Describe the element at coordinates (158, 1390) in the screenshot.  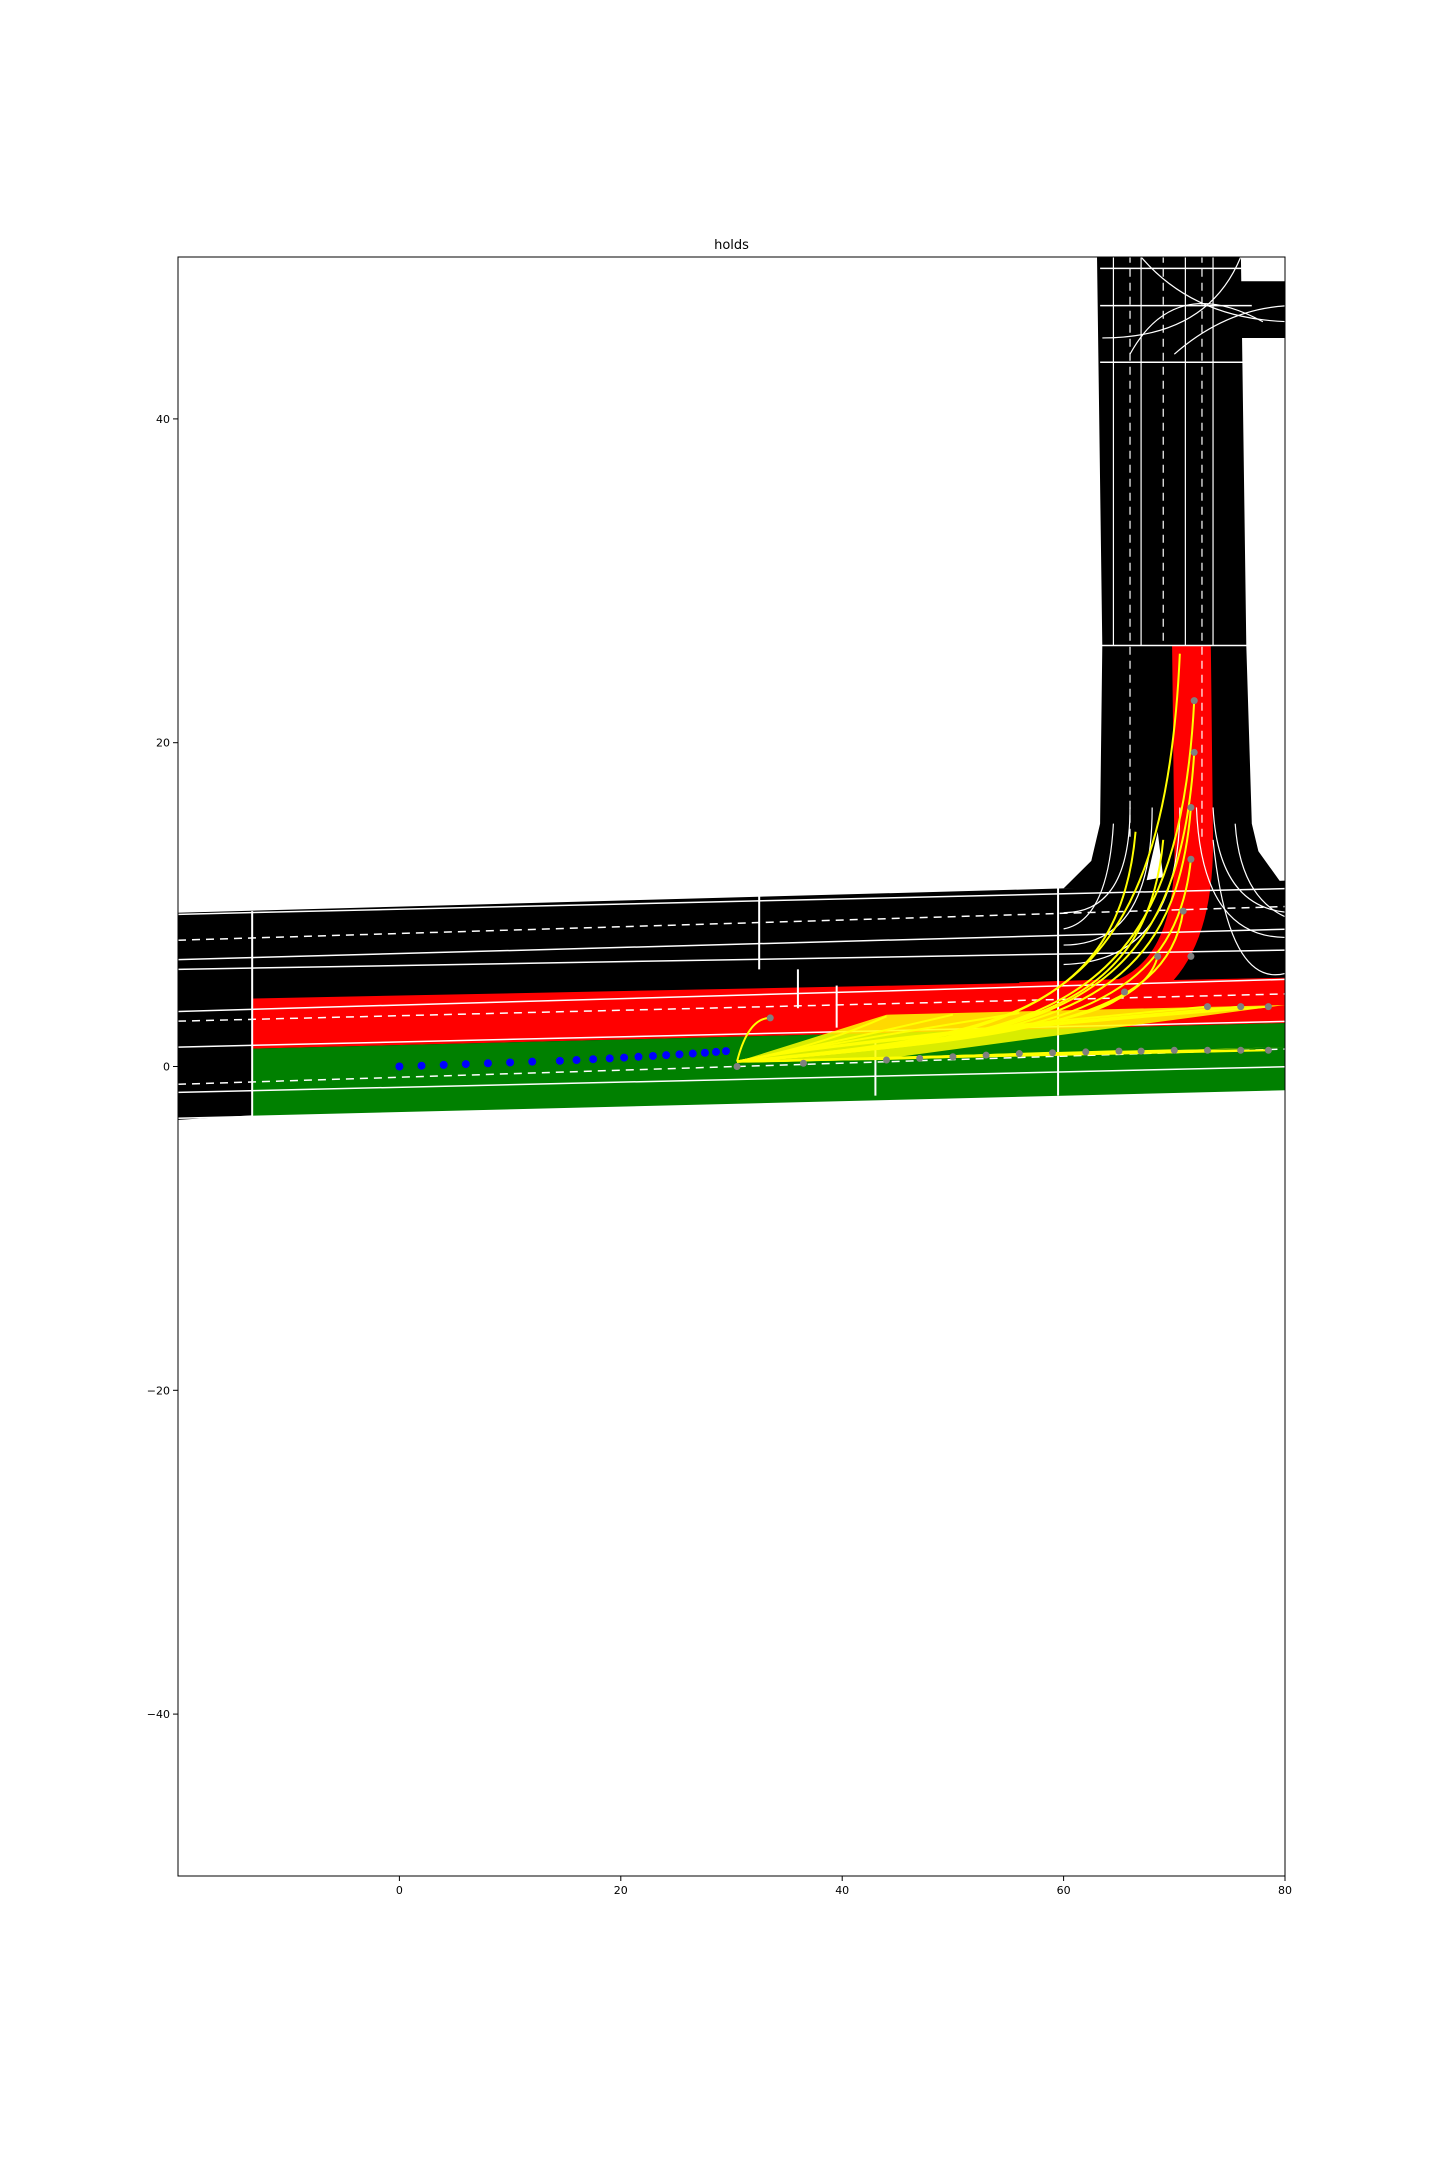
I see `y-tick-label: −20` at that location.